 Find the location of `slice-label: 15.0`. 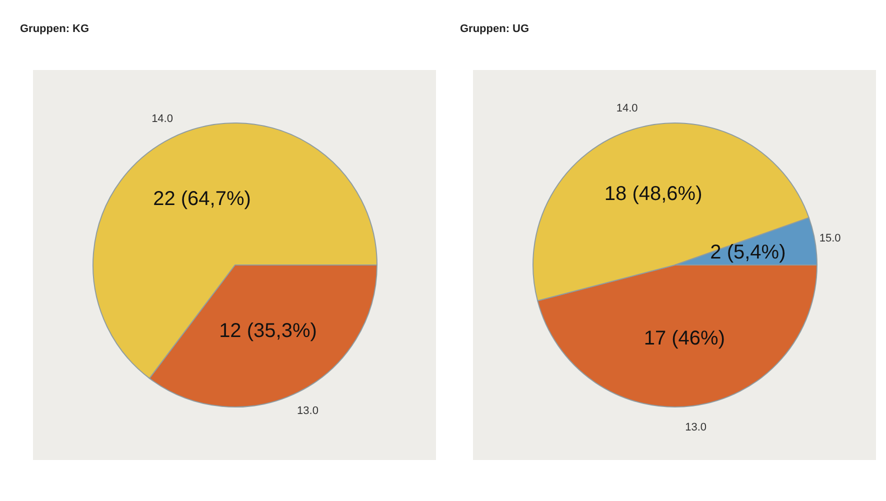

slice-label: 15.0 is located at coordinates (830, 238).